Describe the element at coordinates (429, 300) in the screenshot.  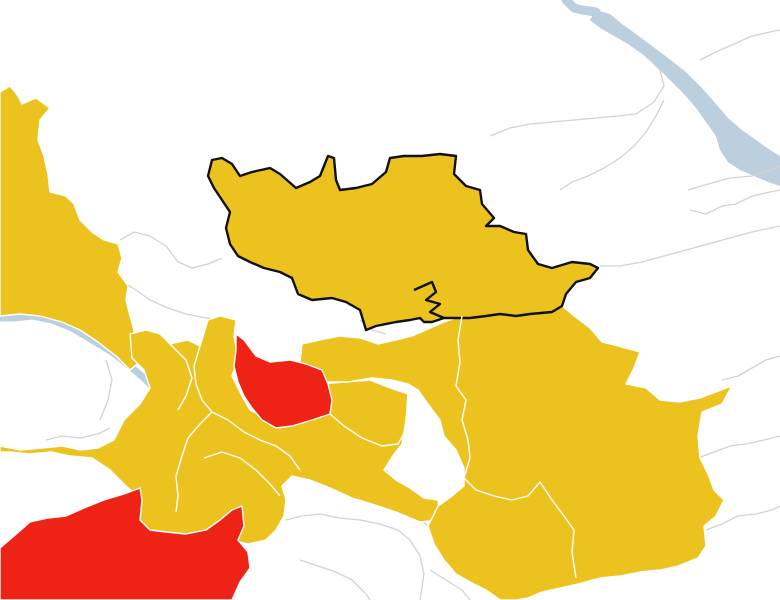
I see `highlighted-region-notch` at that location.